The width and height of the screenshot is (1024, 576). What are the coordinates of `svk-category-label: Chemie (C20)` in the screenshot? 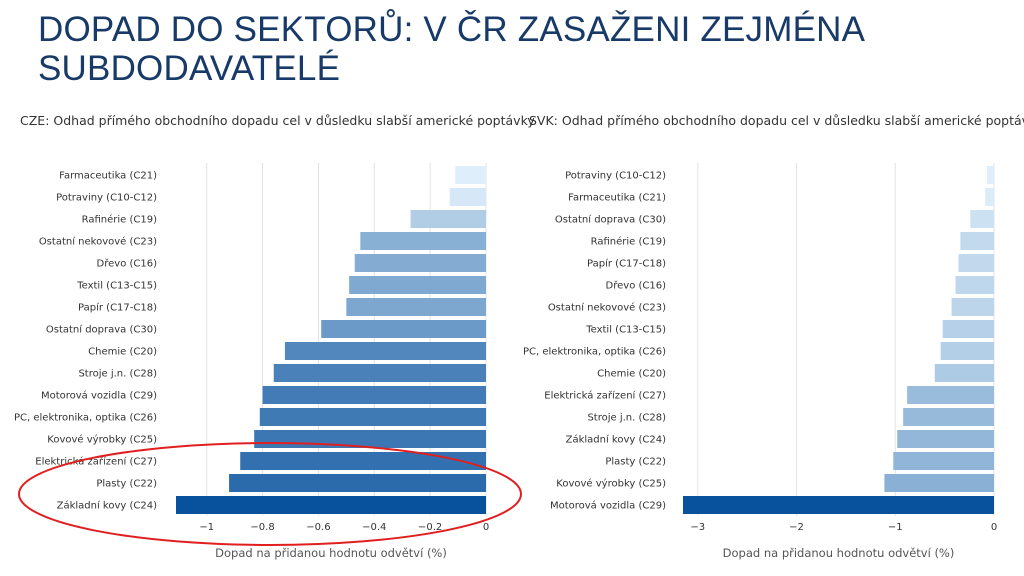 It's located at (631, 374).